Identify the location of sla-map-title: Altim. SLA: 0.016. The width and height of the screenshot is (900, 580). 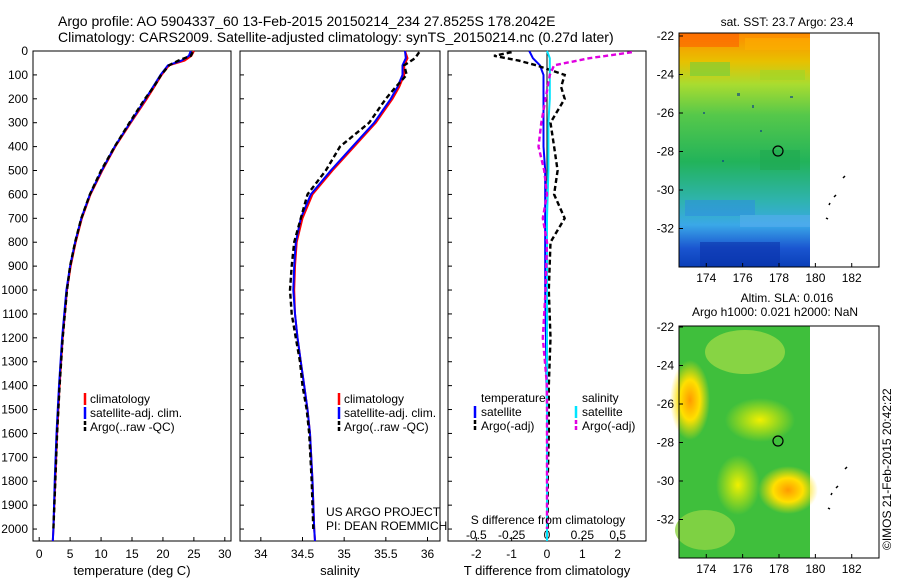
(787, 298).